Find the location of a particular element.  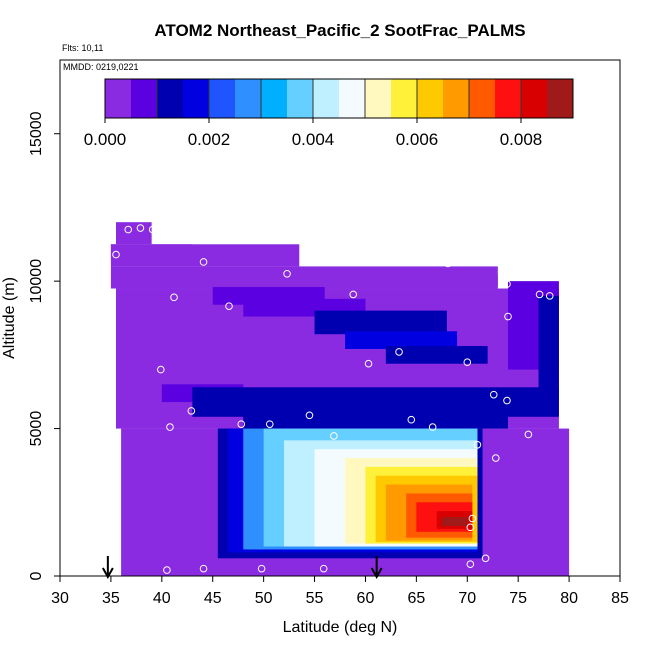

x-tick-label: 80 is located at coordinates (569, 598).